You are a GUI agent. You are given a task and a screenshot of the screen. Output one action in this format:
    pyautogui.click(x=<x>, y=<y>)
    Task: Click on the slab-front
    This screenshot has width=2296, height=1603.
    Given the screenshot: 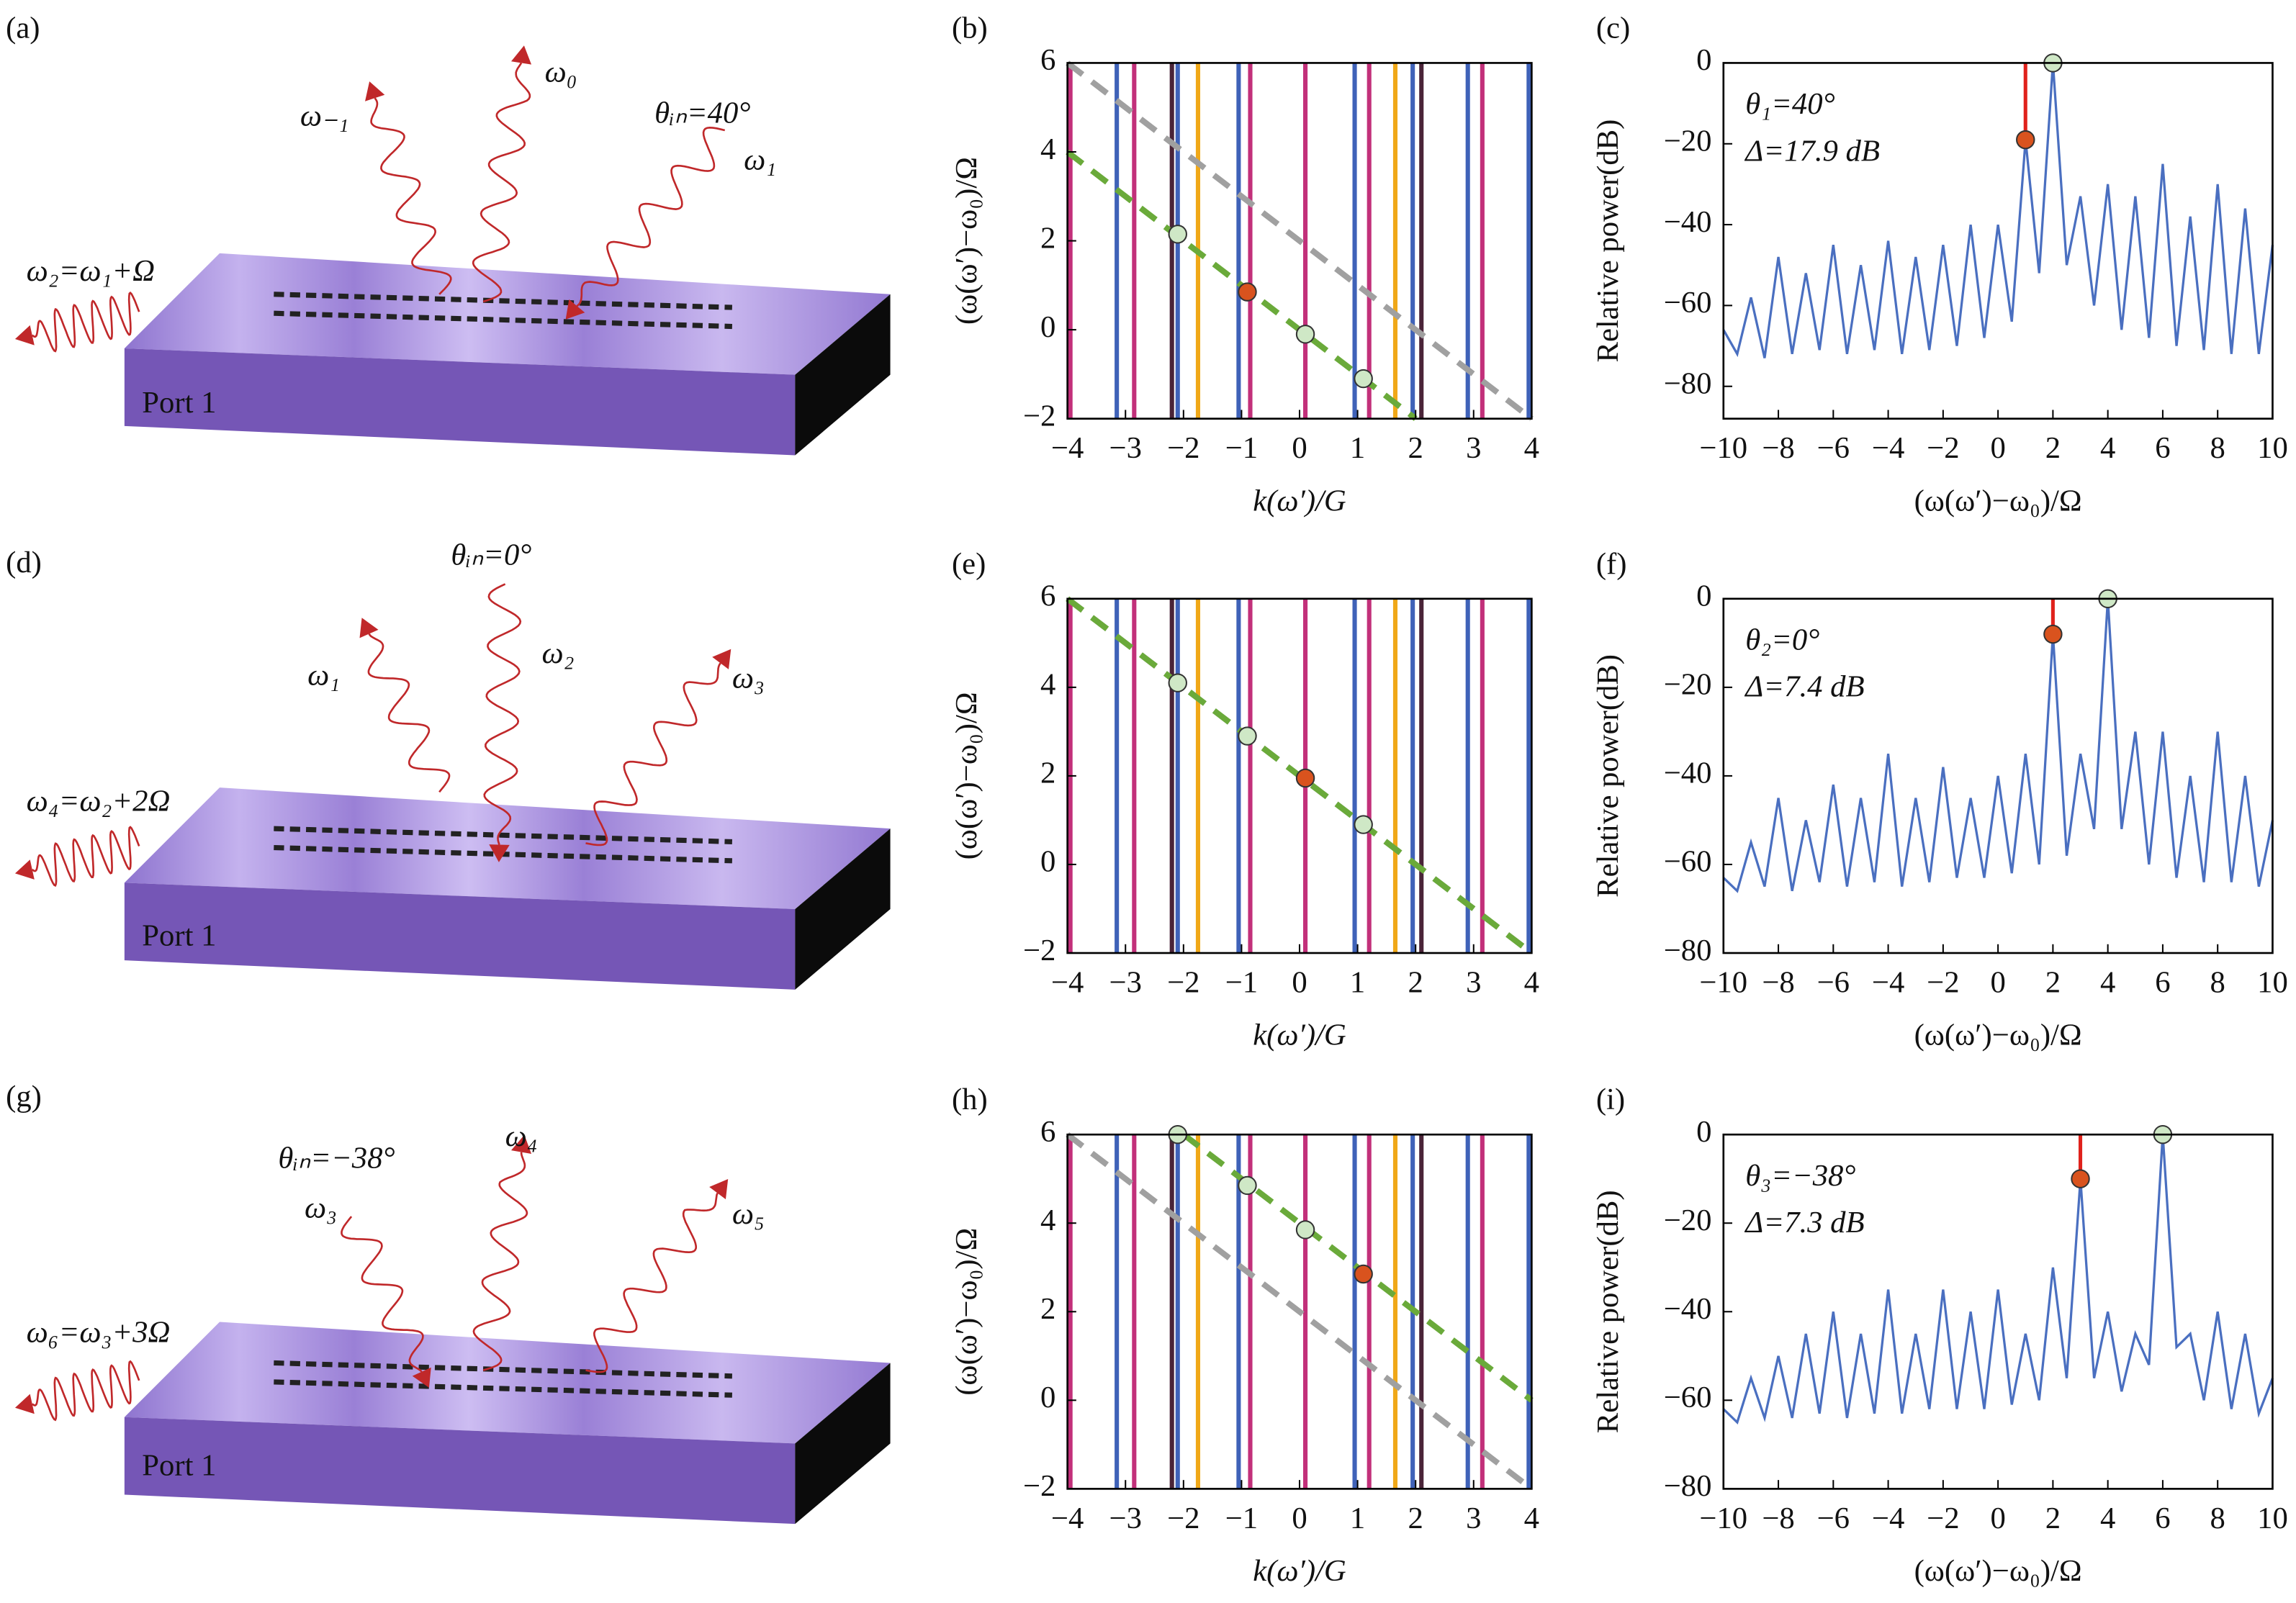 What is the action you would take?
    pyautogui.click(x=460, y=402)
    